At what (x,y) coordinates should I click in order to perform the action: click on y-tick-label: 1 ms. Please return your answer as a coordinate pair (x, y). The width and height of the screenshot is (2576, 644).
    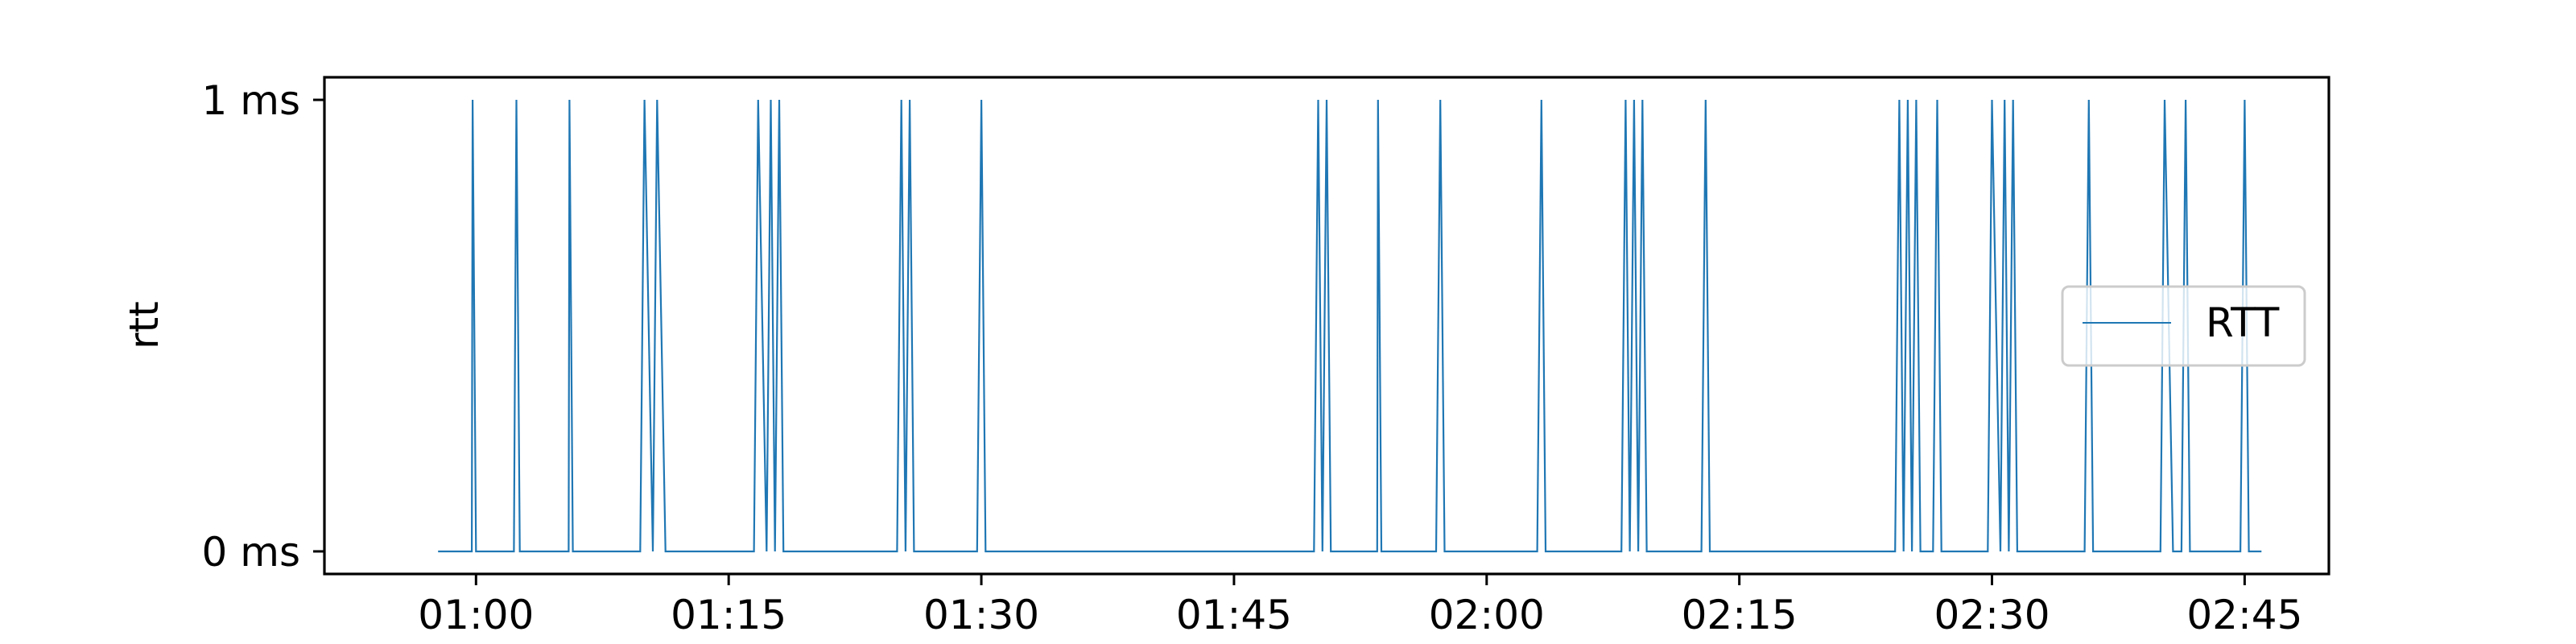
    Looking at the image, I should click on (251, 100).